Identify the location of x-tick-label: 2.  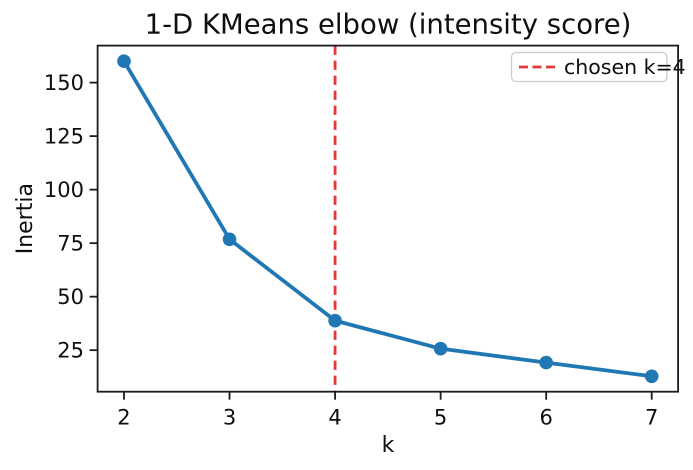
(123, 418).